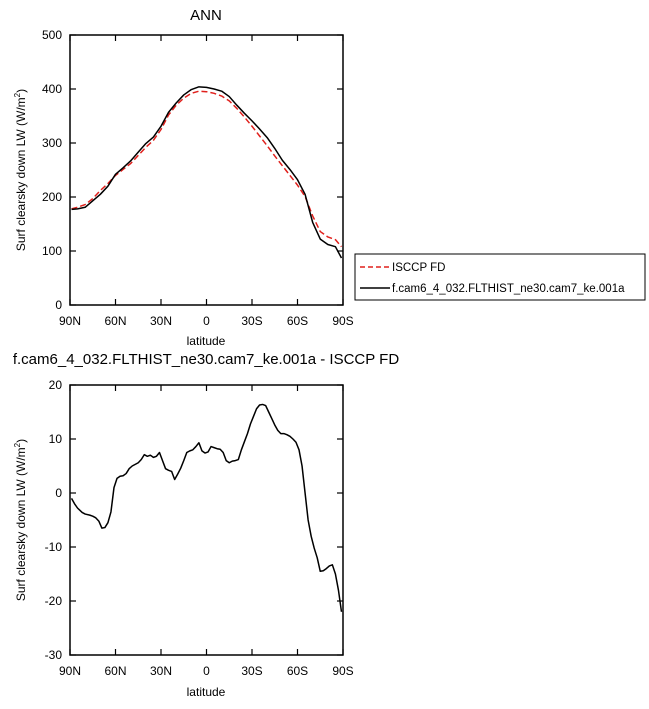 The image size is (649, 709). Describe the element at coordinates (20, 520) in the screenshot. I see `chart-bottom-ylabel: Surf clearsky down LW (W/m2)` at that location.